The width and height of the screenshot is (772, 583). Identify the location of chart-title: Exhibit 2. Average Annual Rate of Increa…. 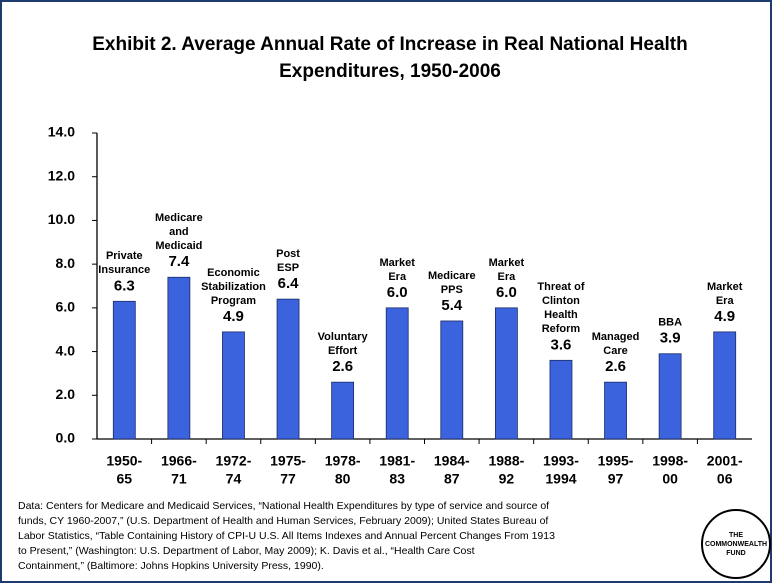
(390, 44).